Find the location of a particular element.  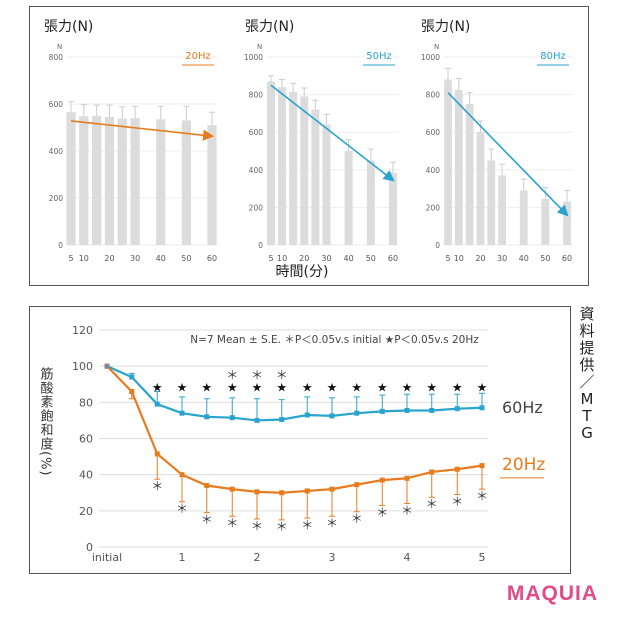

credit-char: 供 is located at coordinates (587, 365).